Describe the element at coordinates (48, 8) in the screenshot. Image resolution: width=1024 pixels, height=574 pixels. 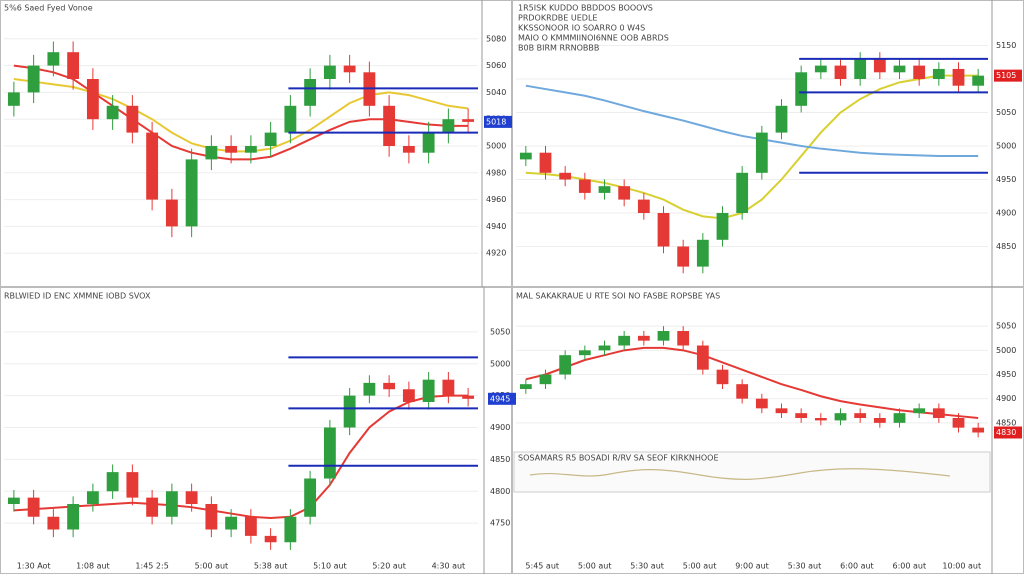
I see `chart-title: 5%6 Saed Fyed Vonoe` at that location.